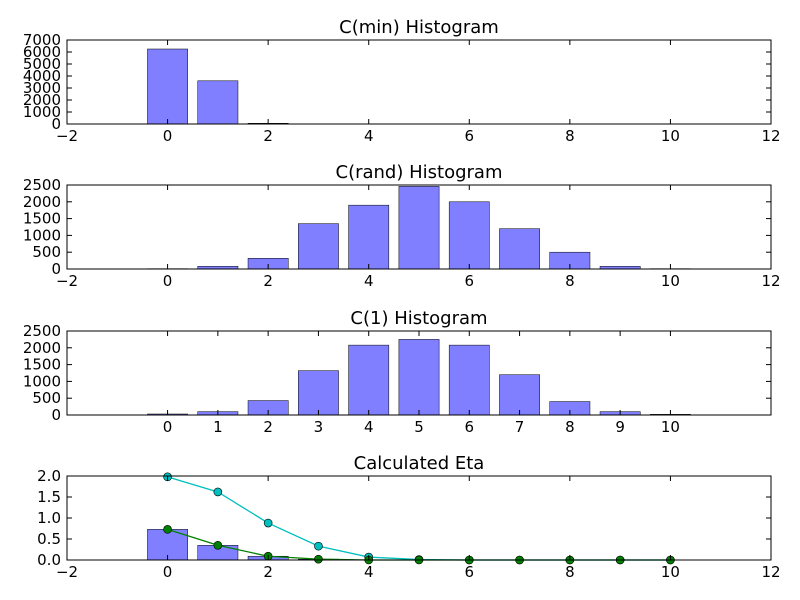  Describe the element at coordinates (49, 497) in the screenshot. I see `y-tick-label: 1.5` at that location.